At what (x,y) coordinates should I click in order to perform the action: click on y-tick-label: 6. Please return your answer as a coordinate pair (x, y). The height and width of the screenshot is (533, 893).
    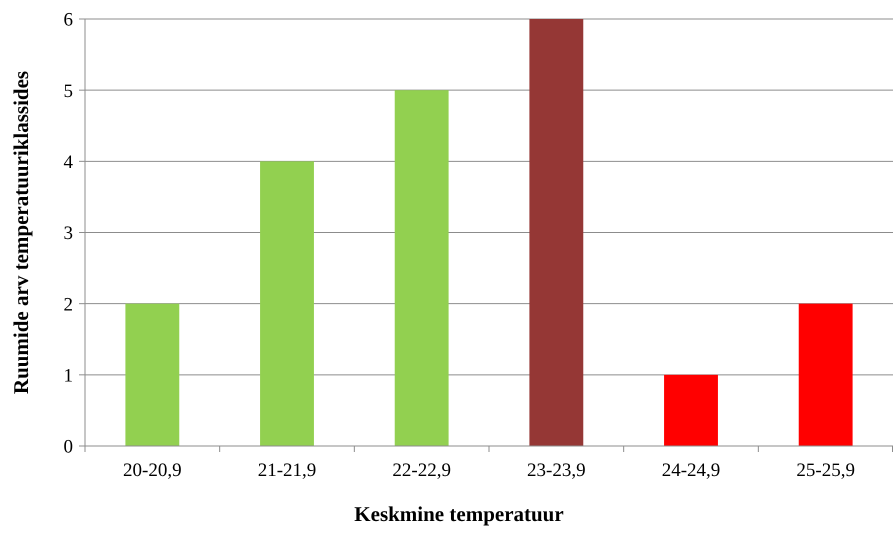
    Looking at the image, I should click on (68, 20).